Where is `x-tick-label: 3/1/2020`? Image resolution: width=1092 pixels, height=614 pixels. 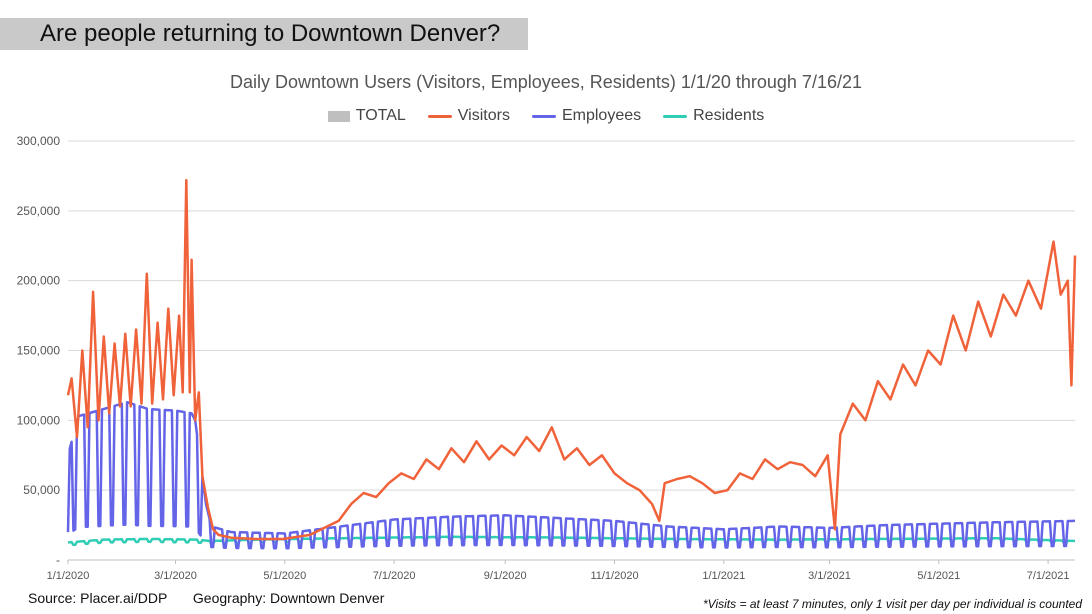 x-tick-label: 3/1/2020 is located at coordinates (175, 576).